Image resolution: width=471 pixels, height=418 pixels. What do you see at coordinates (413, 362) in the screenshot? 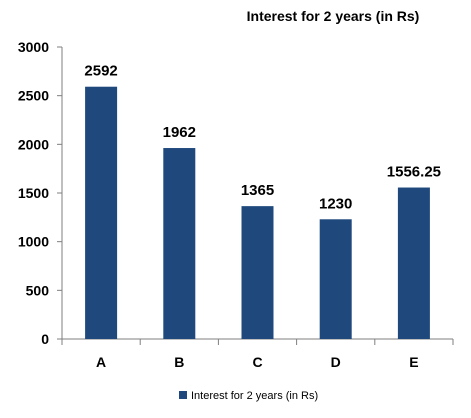
I see `x-tick-label: E` at bounding box center [413, 362].